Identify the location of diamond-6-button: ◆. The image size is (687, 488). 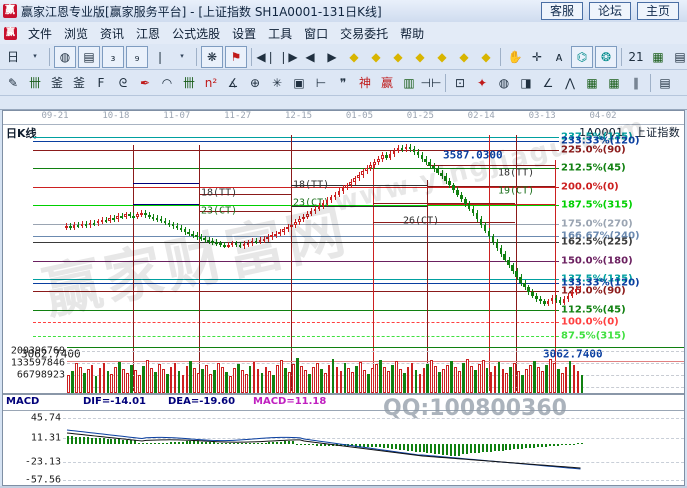
(464, 57).